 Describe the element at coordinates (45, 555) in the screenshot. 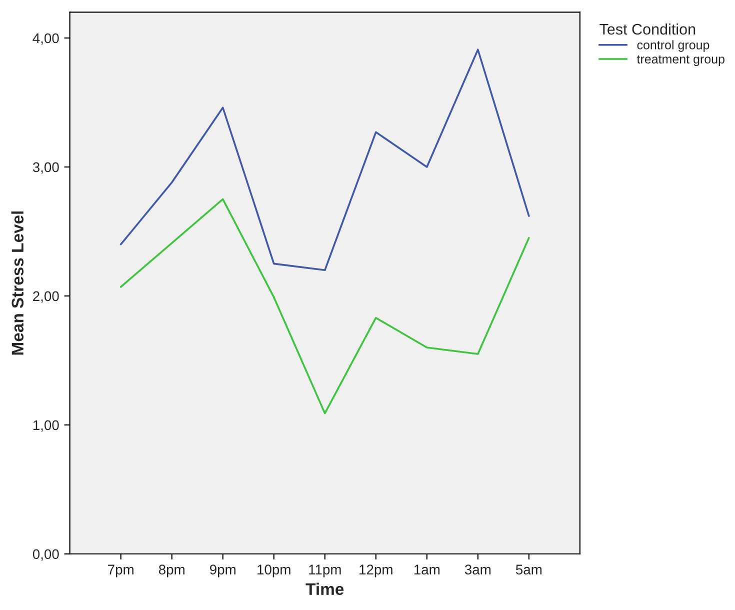

I see `y-tick-label: 0,00` at that location.